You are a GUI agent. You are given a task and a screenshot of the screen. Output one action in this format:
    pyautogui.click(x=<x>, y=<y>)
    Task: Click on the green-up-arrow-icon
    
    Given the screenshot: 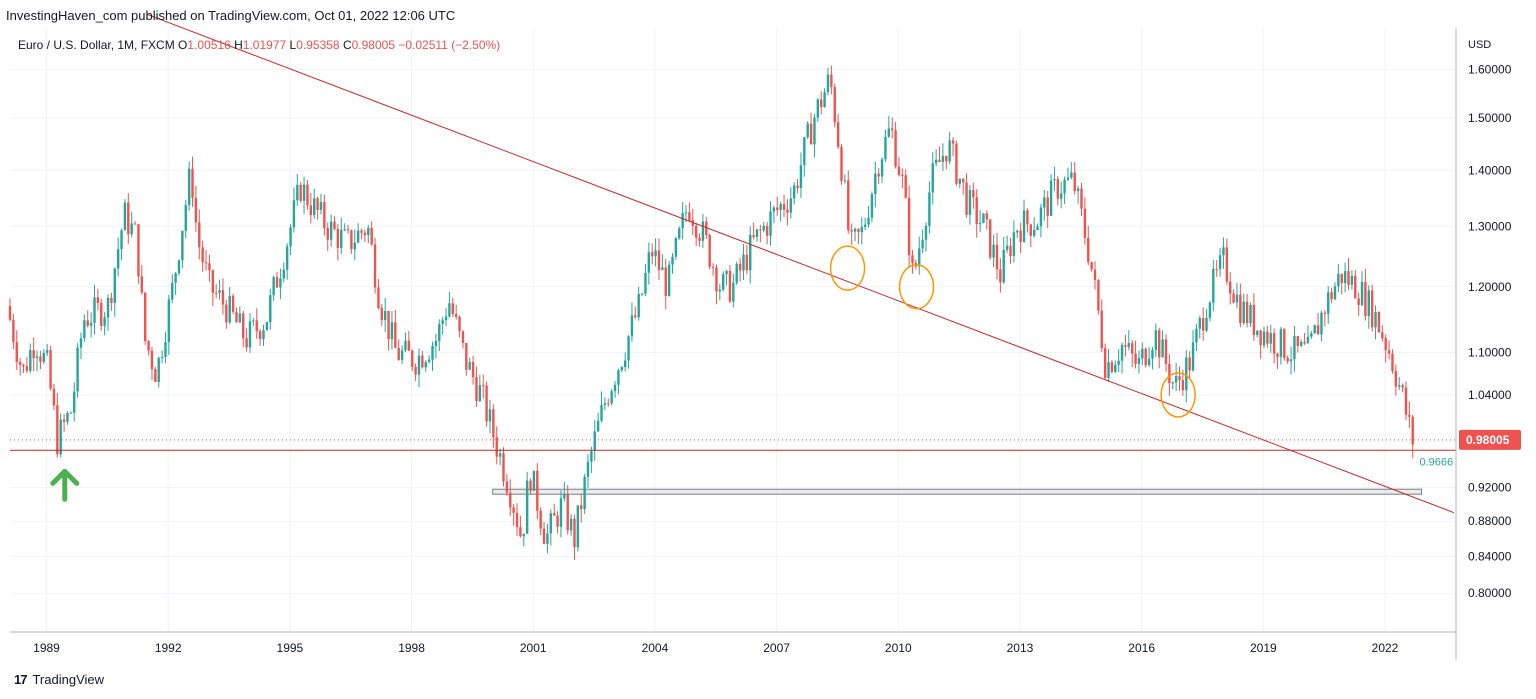 What is the action you would take?
    pyautogui.click(x=65, y=485)
    